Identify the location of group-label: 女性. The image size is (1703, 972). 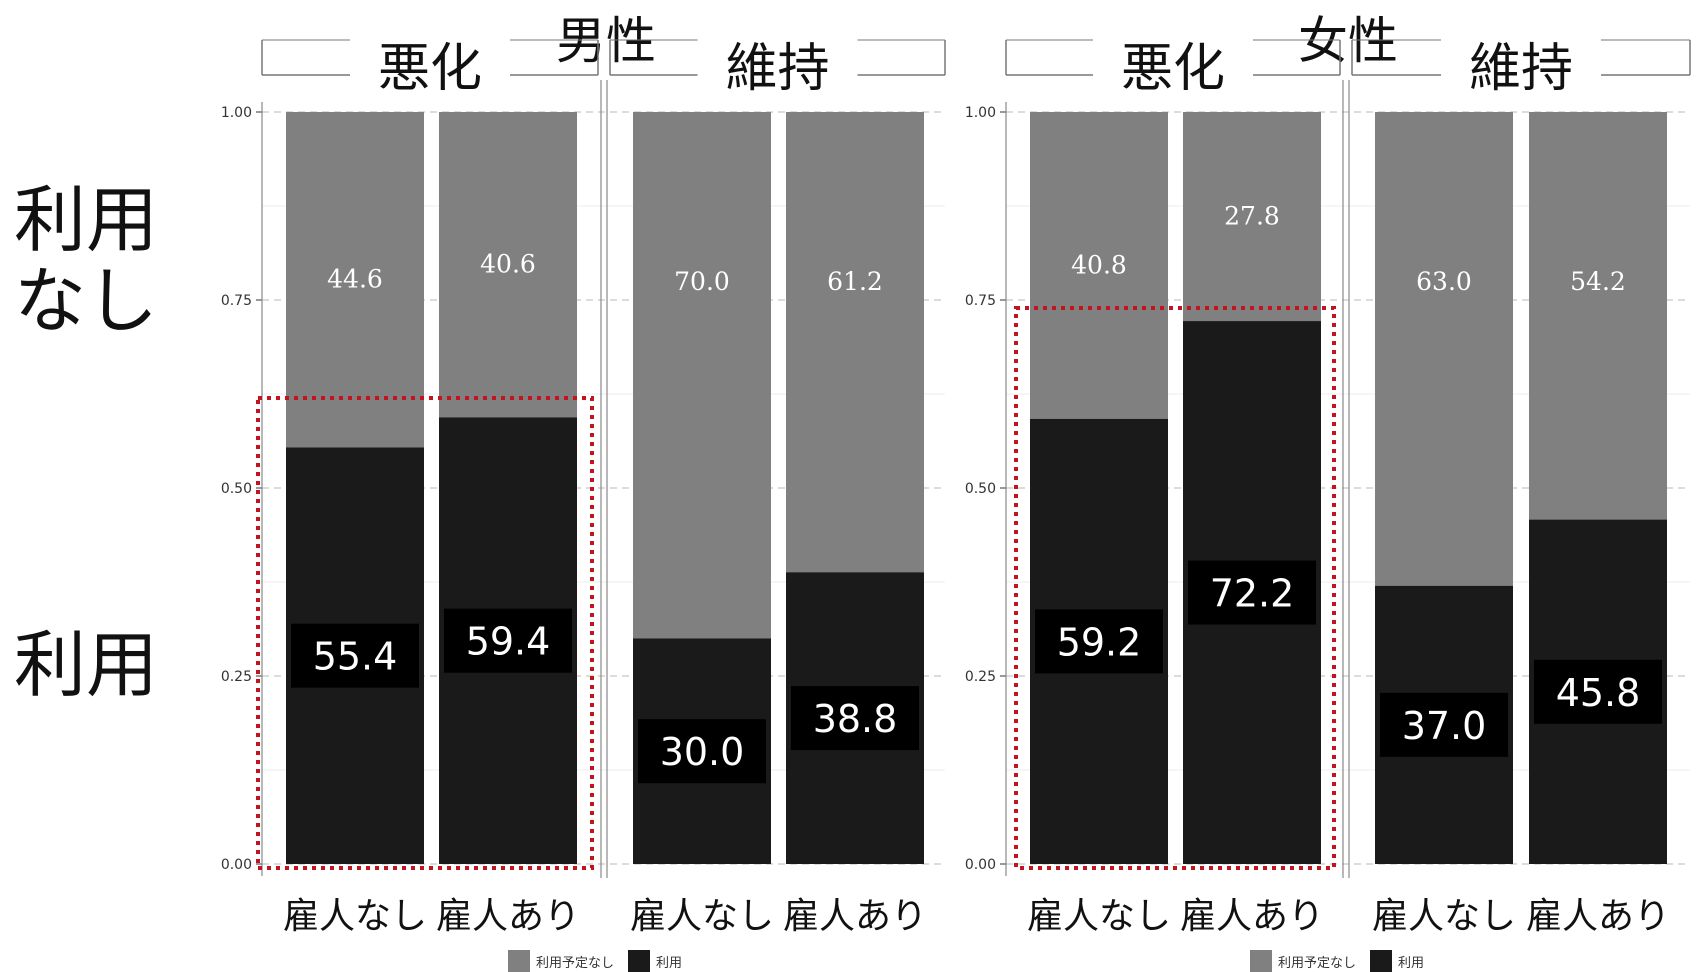
(1348, 41).